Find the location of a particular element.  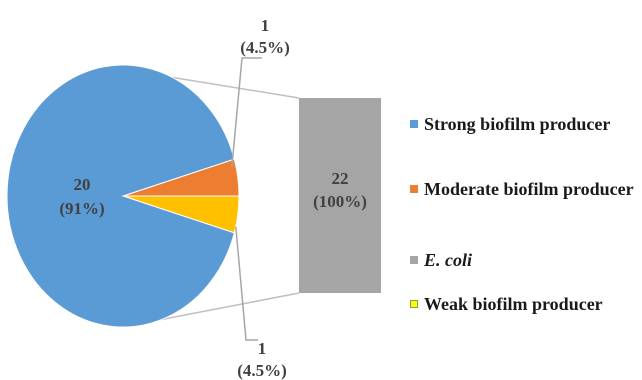

legend-label-weak: Weak biofilm producer is located at coordinates (513, 303).